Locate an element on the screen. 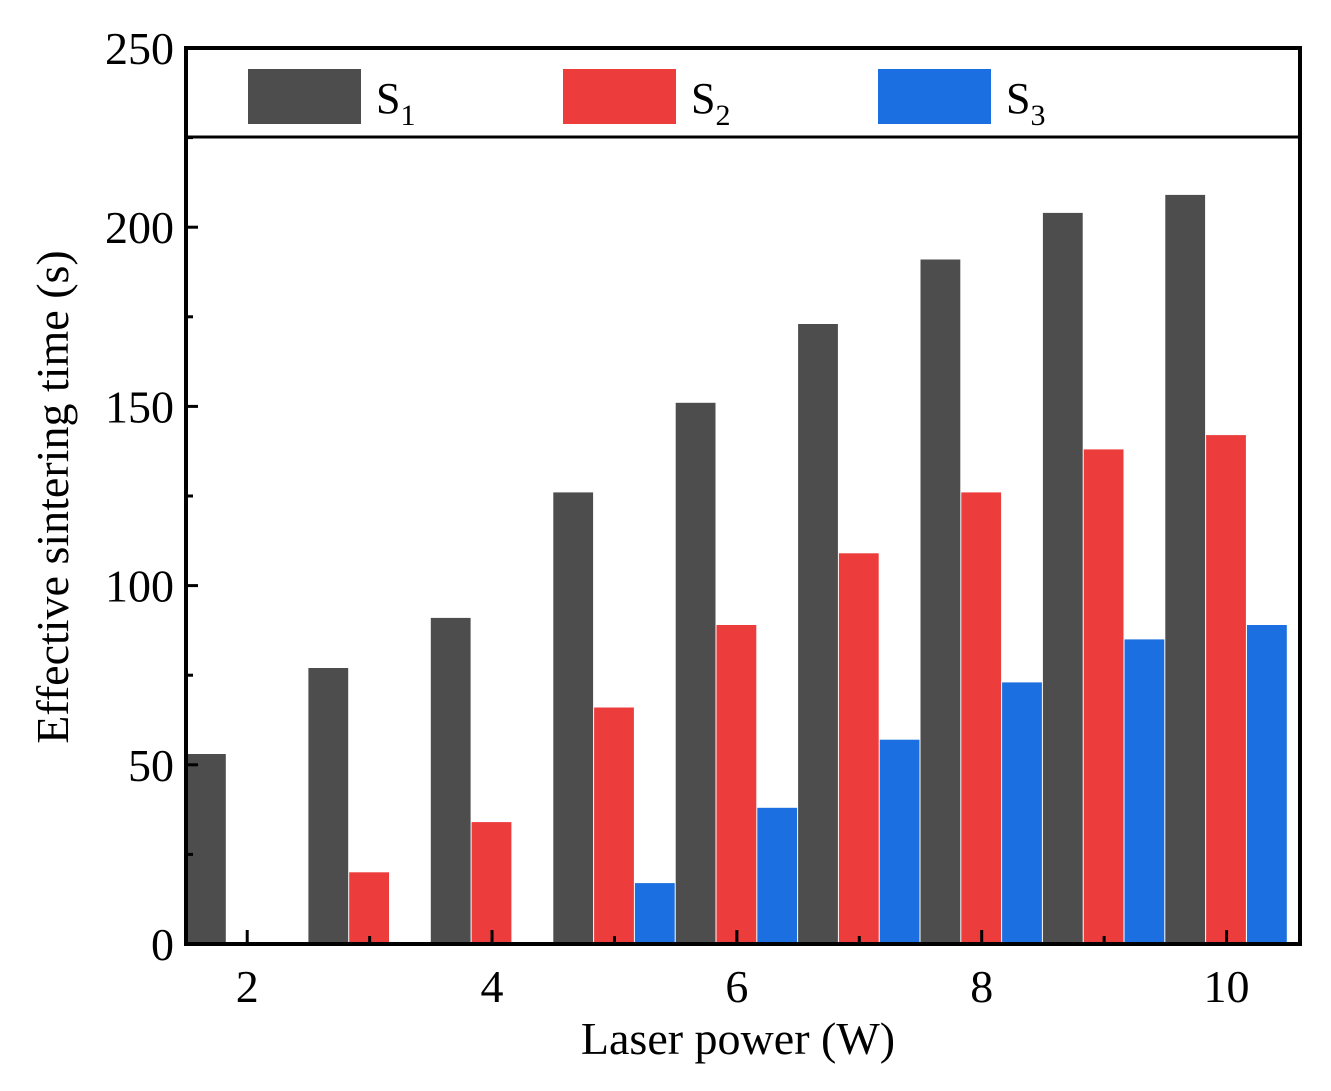 The width and height of the screenshot is (1331, 1091). x-tick-label: 10 is located at coordinates (1227, 986).